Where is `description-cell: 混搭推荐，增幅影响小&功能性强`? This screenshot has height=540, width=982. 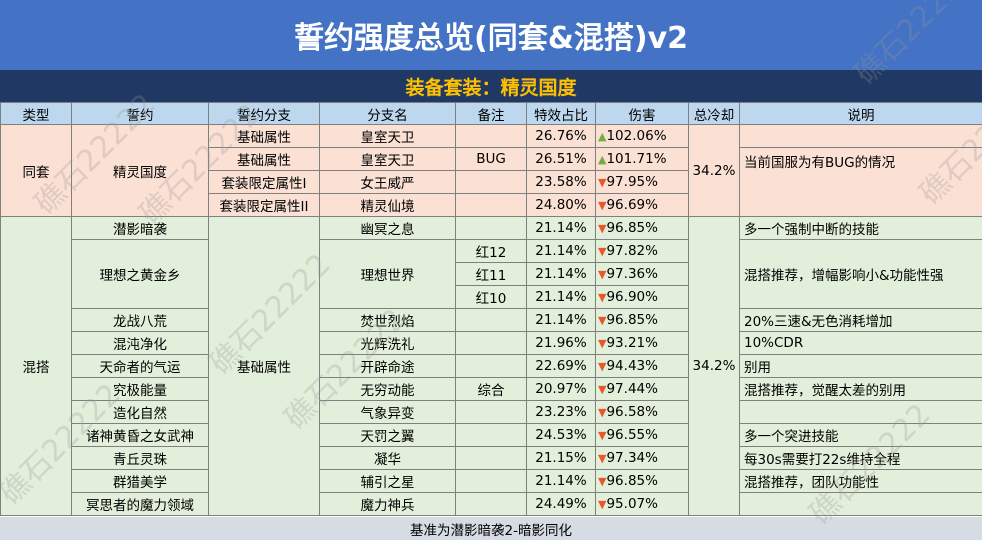 description-cell: 混搭推荐，增幅影响小&功能性强 is located at coordinates (860, 274).